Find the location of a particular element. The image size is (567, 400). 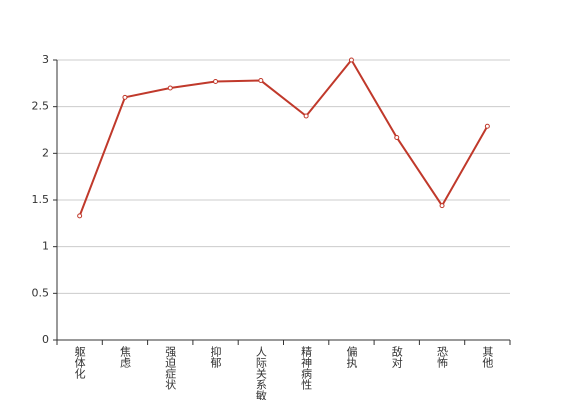

x-tick-label: 躯体化 is located at coordinates (79, 363).